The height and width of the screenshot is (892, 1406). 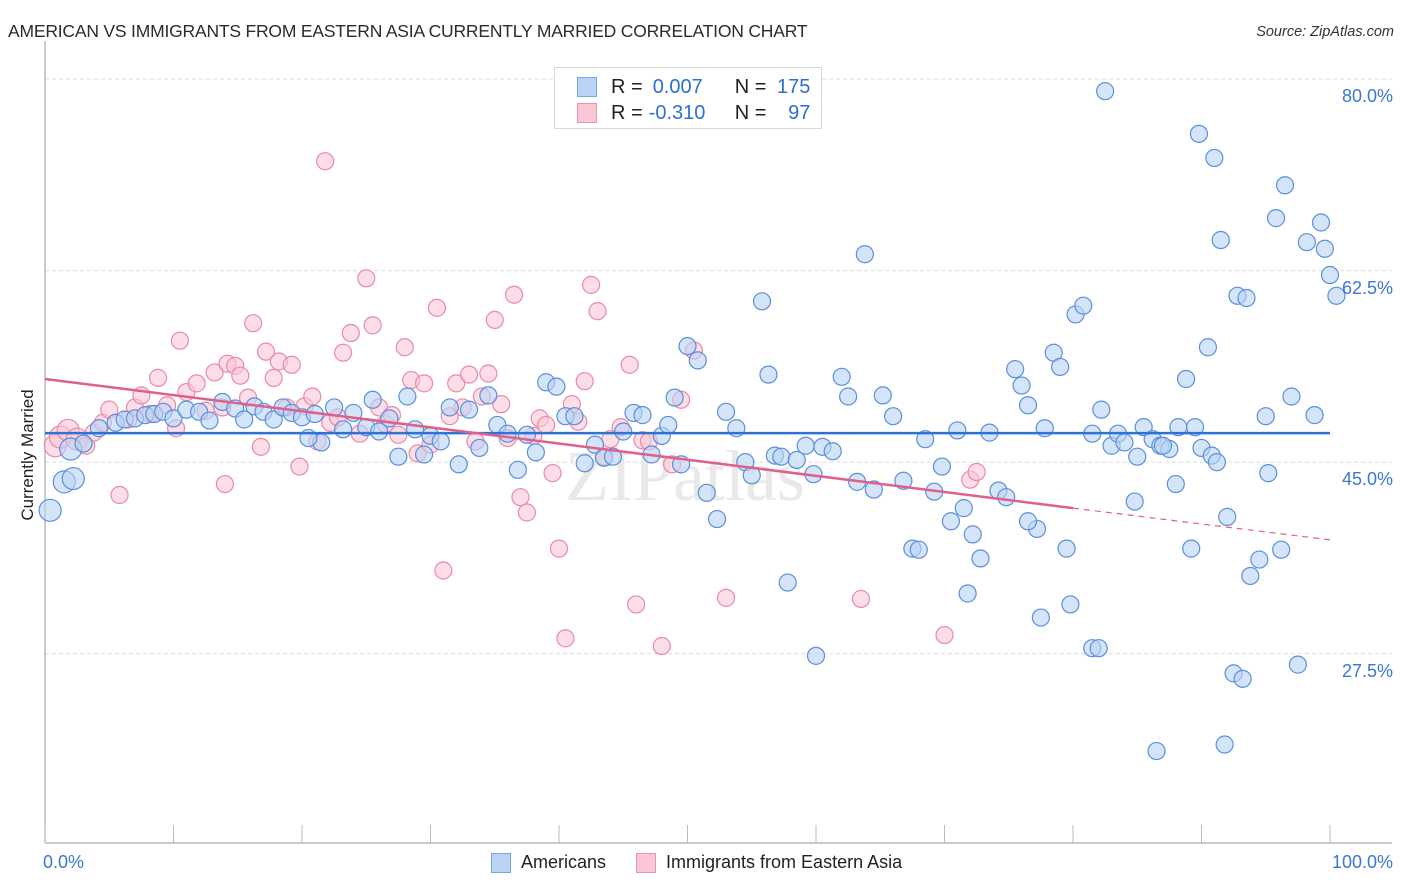 What do you see at coordinates (501, 862) in the screenshot?
I see `americans-swatch` at bounding box center [501, 862].